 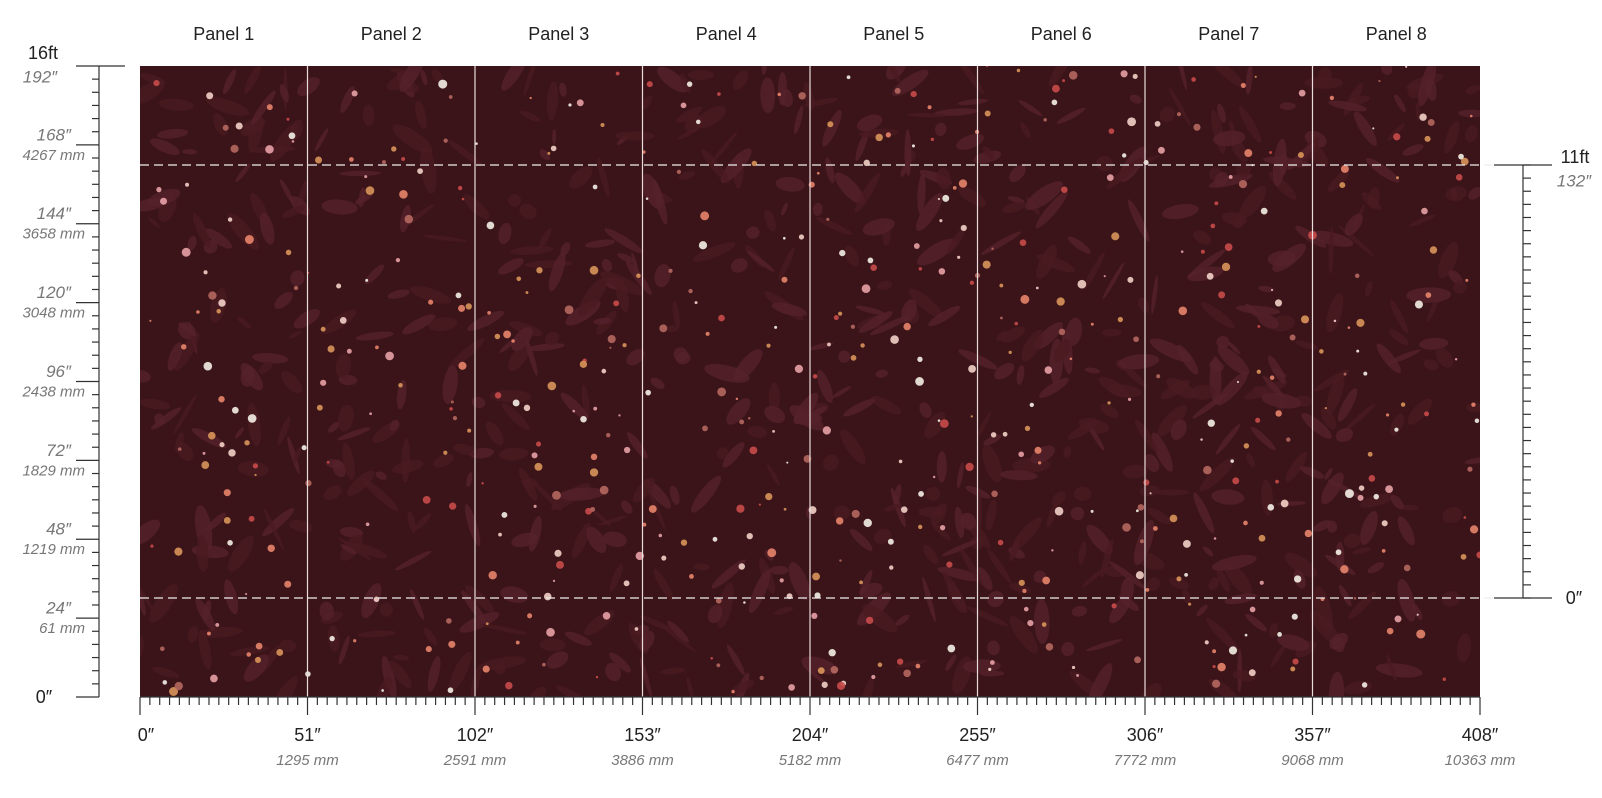 I want to click on left-mm-label: 3048 mm, so click(x=53, y=313).